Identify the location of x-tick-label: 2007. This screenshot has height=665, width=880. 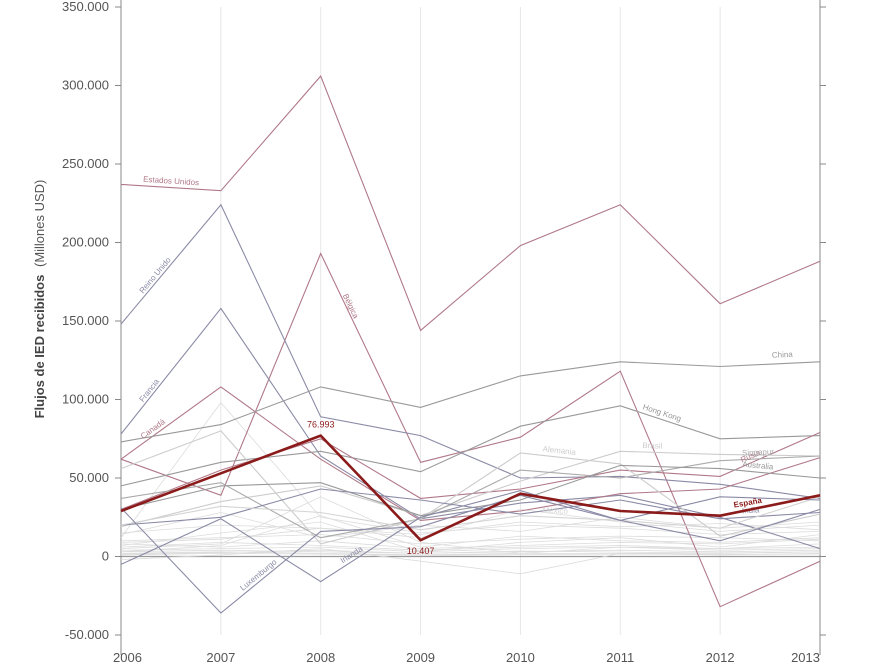
(220, 657).